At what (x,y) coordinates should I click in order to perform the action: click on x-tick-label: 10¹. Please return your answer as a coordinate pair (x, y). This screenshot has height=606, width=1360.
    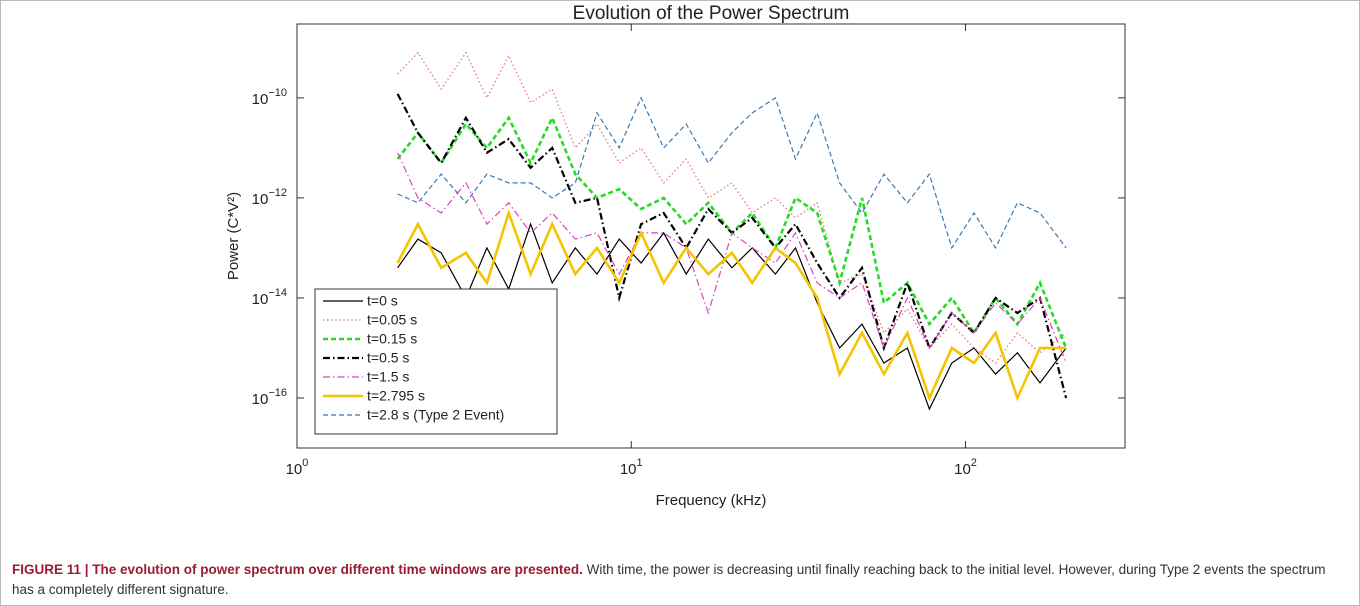
    Looking at the image, I should click on (631, 467).